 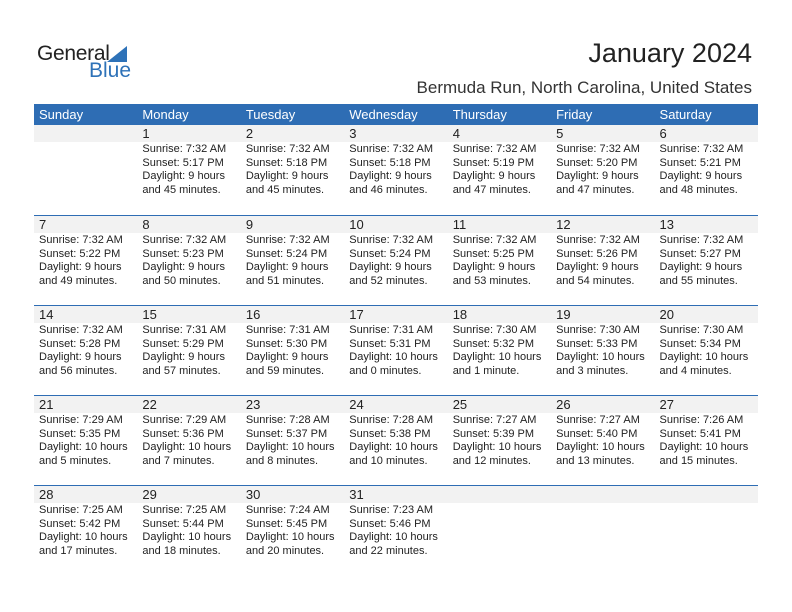 I want to click on minutes-text: and 17 minutes., so click(x=78, y=550).